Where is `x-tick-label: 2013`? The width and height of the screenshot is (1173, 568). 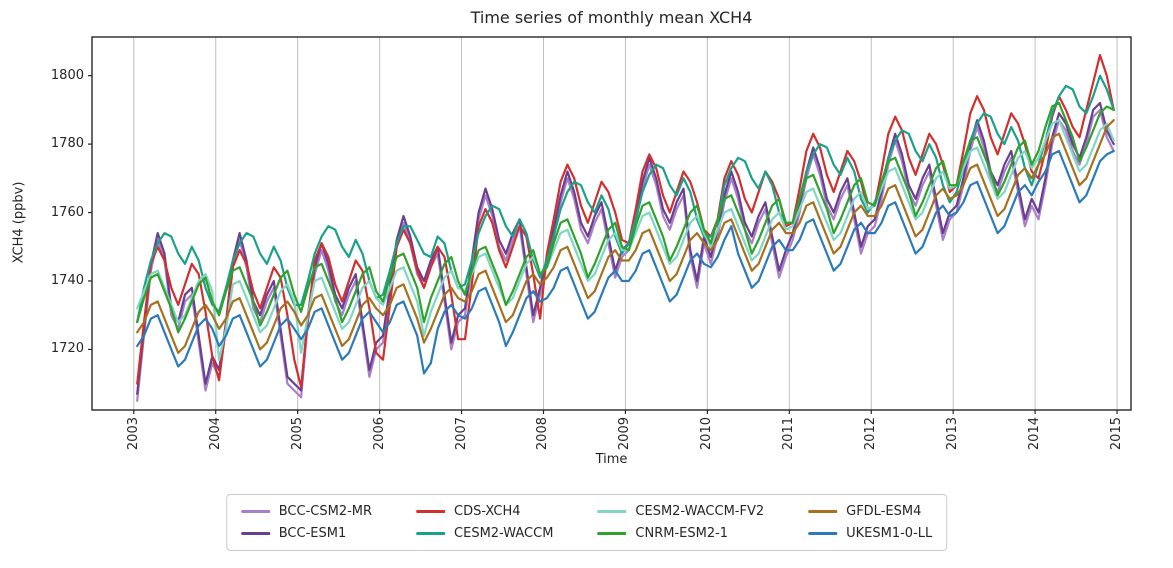 x-tick-label: 2013 is located at coordinates (953, 434).